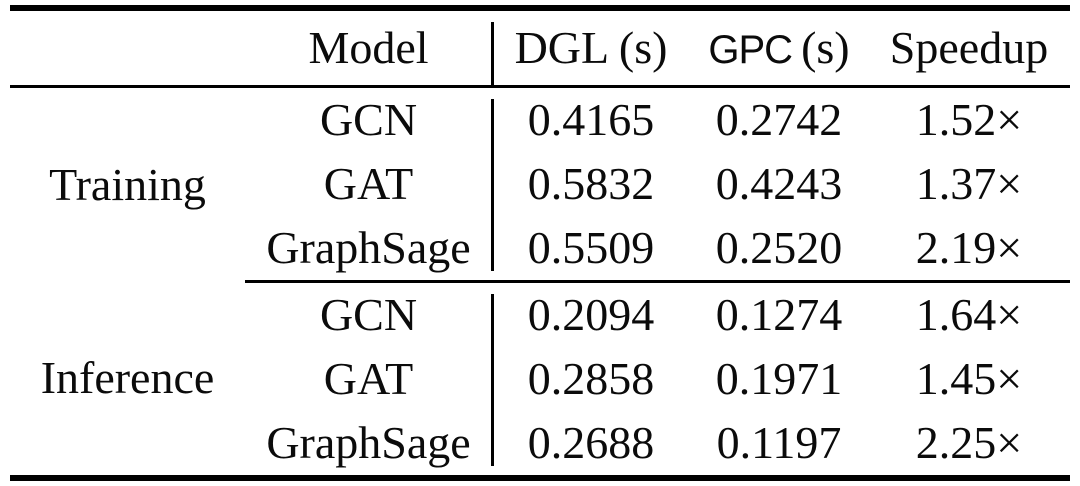 This screenshot has height=486, width=1080. I want to click on table-row: GraphSage 0.2688 0.1197 2.25×, so click(540, 444).